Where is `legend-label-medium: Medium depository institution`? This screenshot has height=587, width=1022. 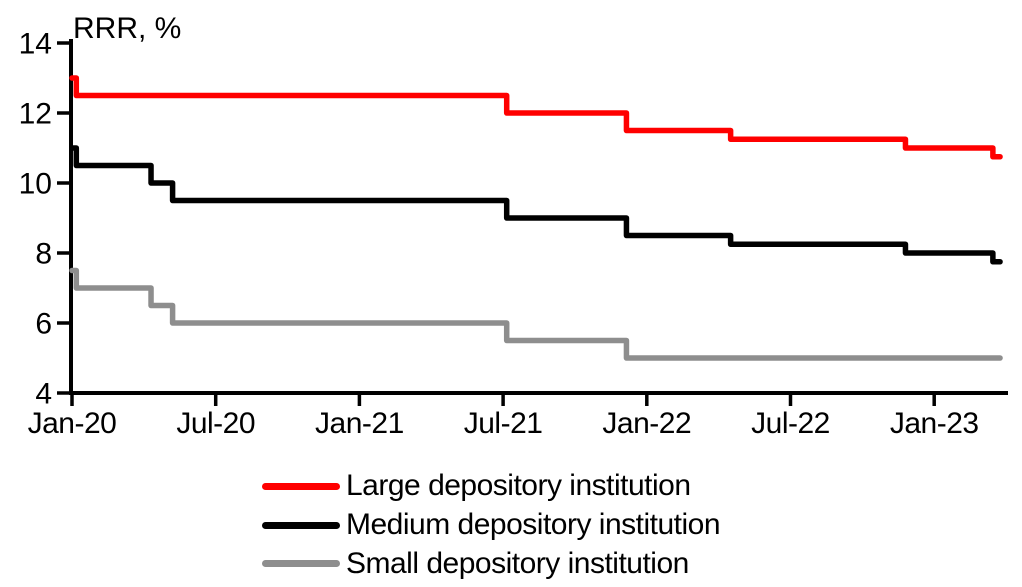 legend-label-medium: Medium depository institution is located at coordinates (533, 525).